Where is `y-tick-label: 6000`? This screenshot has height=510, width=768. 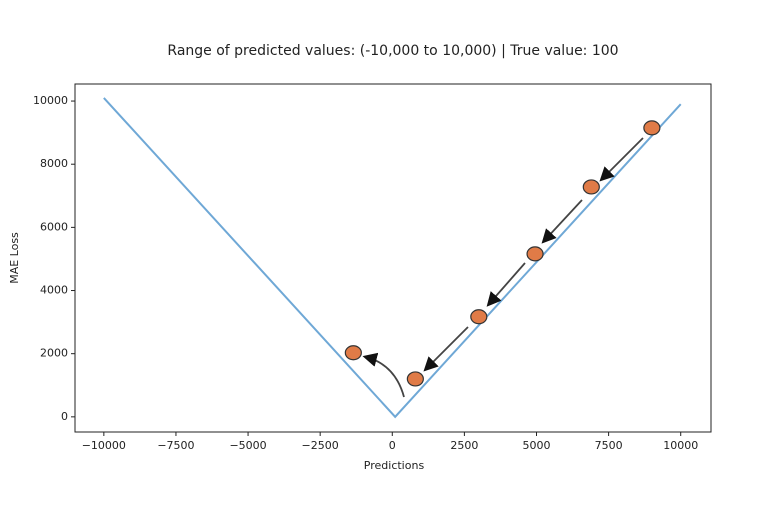
y-tick-label: 6000 is located at coordinates (54, 226).